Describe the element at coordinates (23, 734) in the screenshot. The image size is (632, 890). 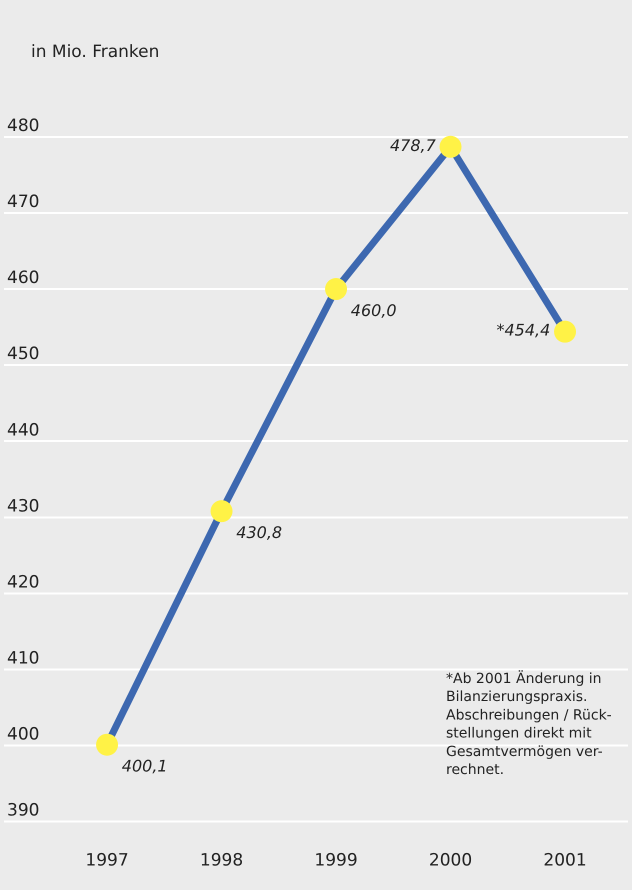
I see `y-tick-label: 400` at that location.